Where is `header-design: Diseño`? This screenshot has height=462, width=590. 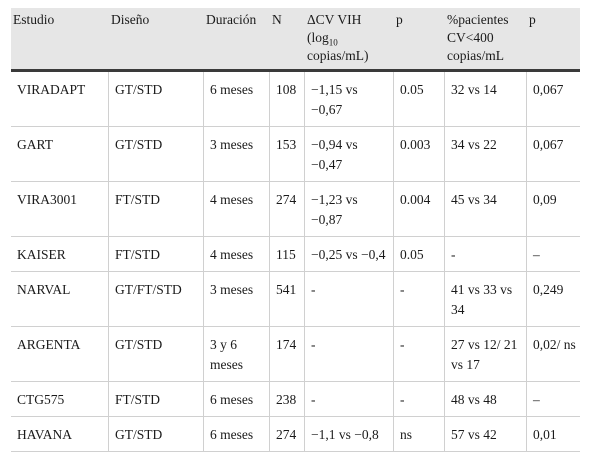 header-design: Diseño is located at coordinates (156, 40).